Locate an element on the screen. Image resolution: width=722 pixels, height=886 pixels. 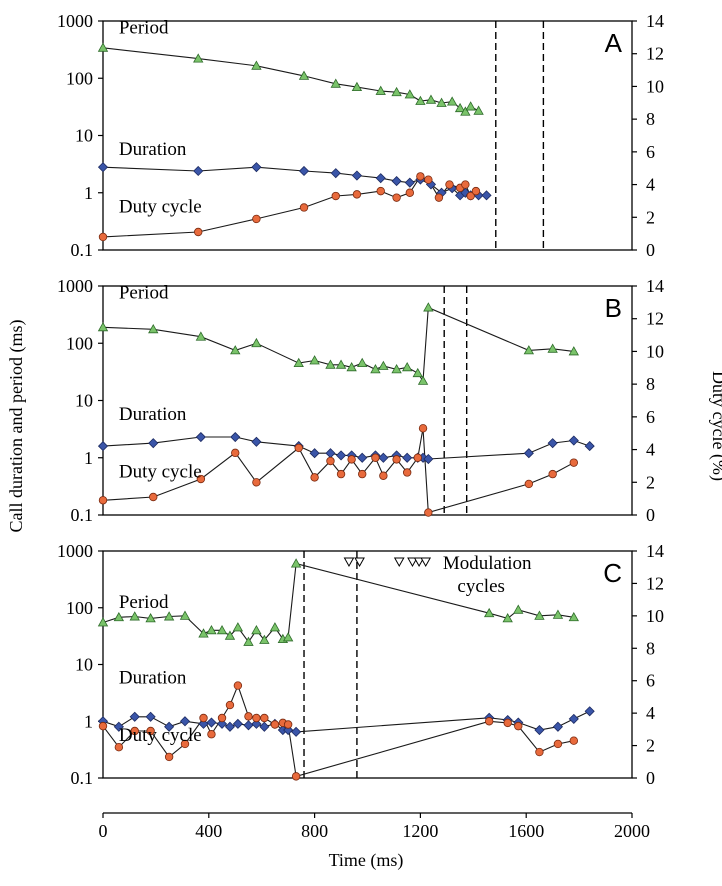
y-left-tick-label: 1000 is located at coordinates (75, 551).